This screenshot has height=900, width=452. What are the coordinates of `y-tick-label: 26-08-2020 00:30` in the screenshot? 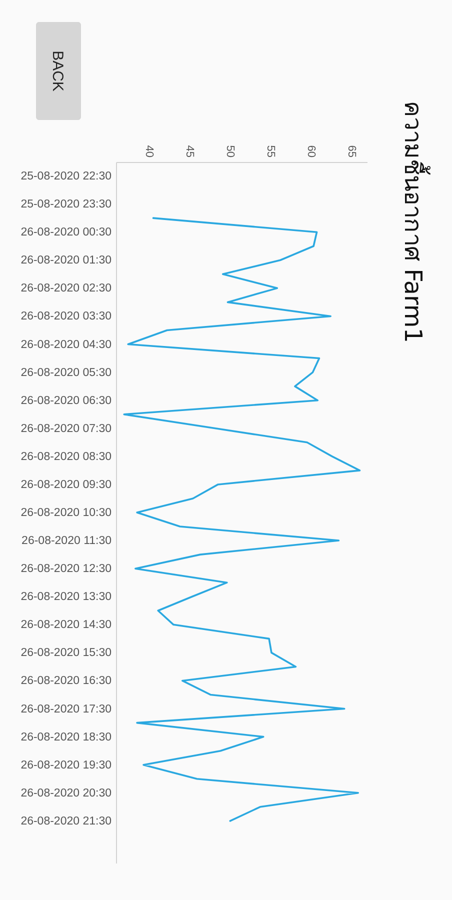 It's located at (66, 232).